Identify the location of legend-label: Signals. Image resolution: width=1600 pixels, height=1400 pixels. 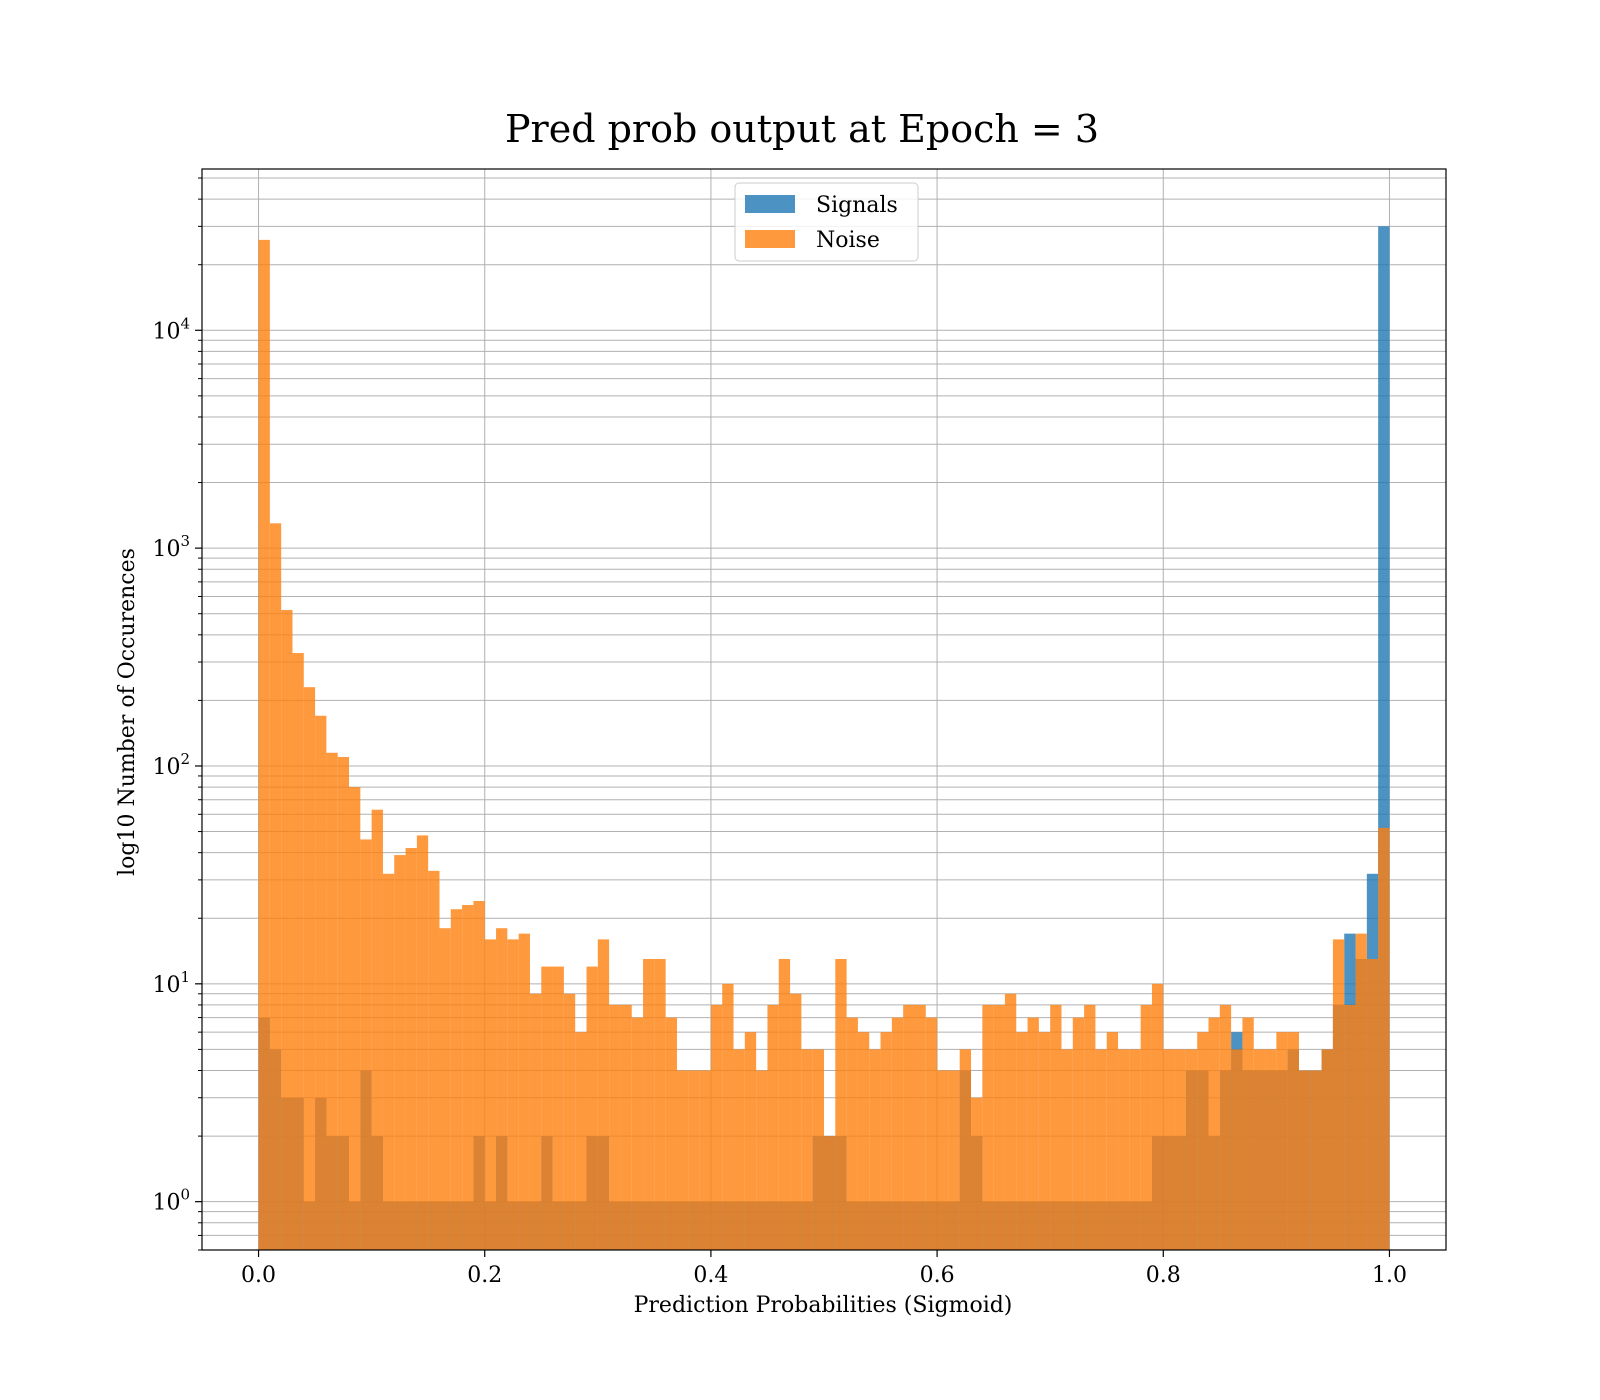
(857, 205).